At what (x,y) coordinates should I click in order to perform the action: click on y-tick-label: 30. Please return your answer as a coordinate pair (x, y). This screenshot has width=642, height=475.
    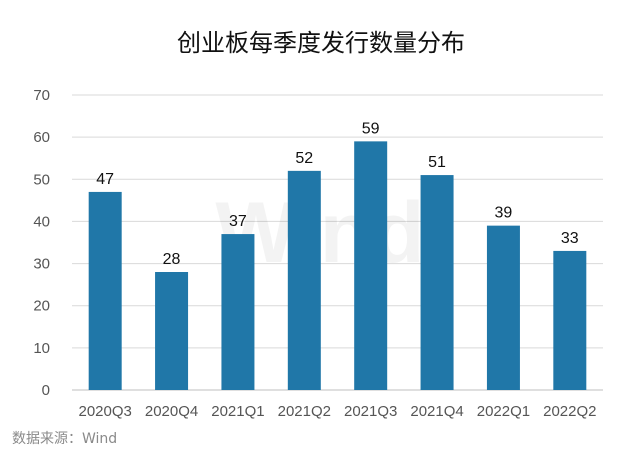
    Looking at the image, I should click on (41, 264).